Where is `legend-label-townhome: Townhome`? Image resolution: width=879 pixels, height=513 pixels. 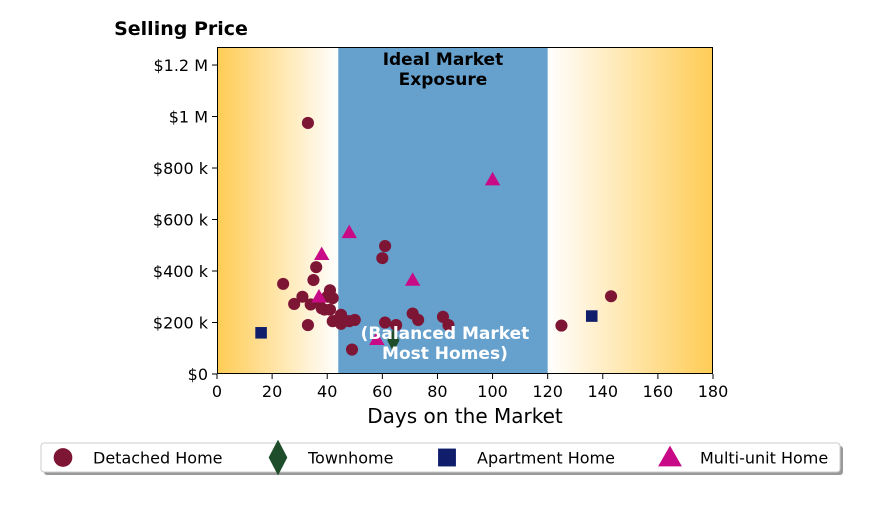 legend-label-townhome: Townhome is located at coordinates (350, 458).